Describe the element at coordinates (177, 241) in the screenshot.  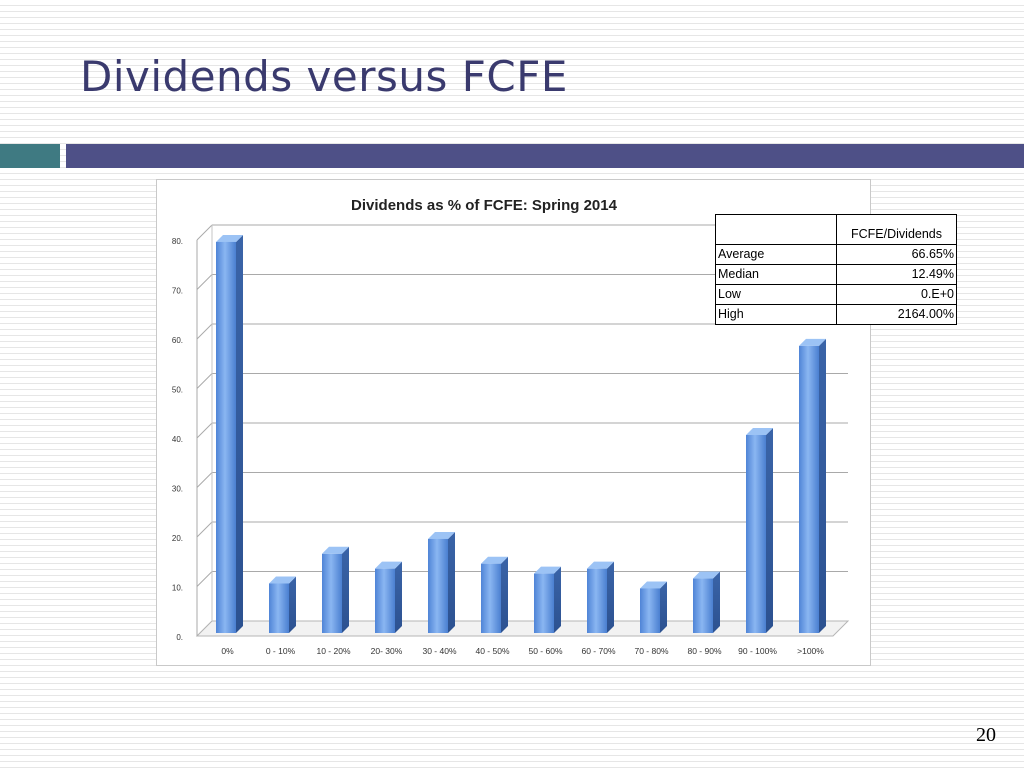
I see `y-tick-label: 80.` at that location.